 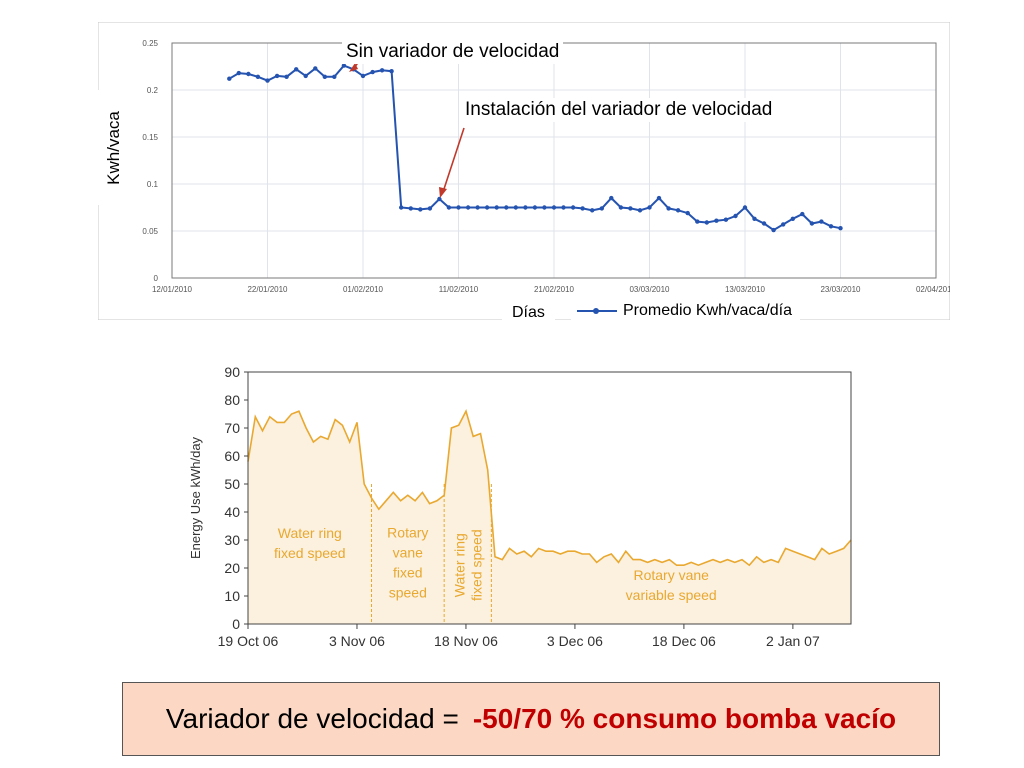 What do you see at coordinates (408, 552) in the screenshot?
I see `chart2-region-label: vane` at bounding box center [408, 552].